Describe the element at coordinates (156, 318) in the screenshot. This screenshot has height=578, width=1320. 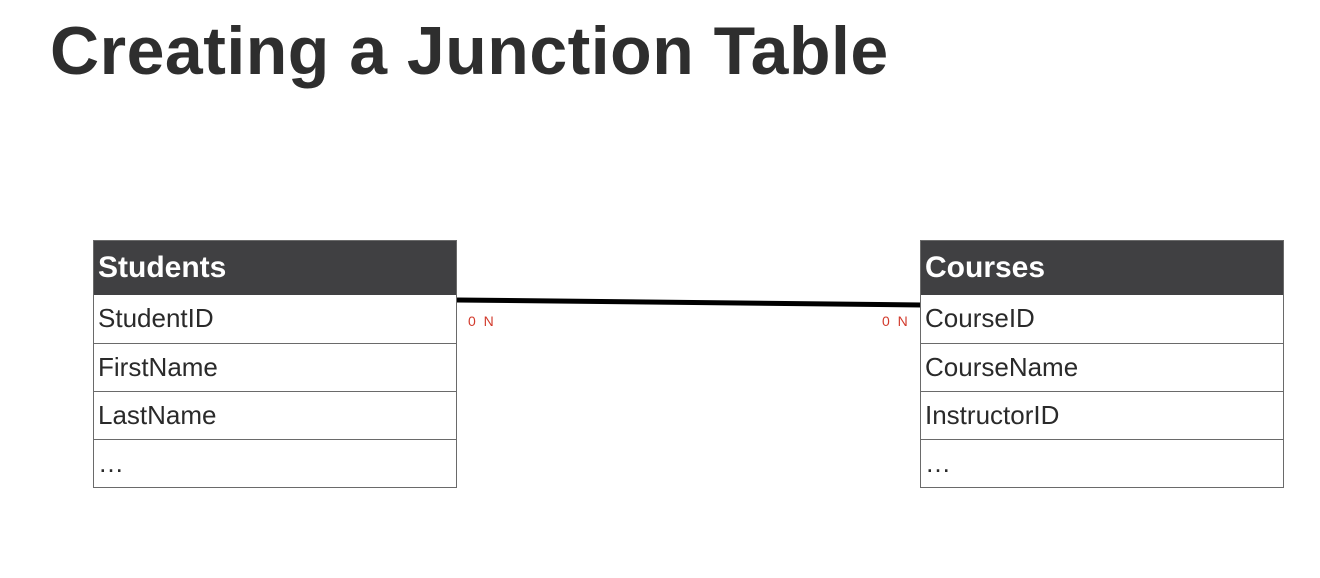
I see `students-field-studentid: StudentID` at that location.